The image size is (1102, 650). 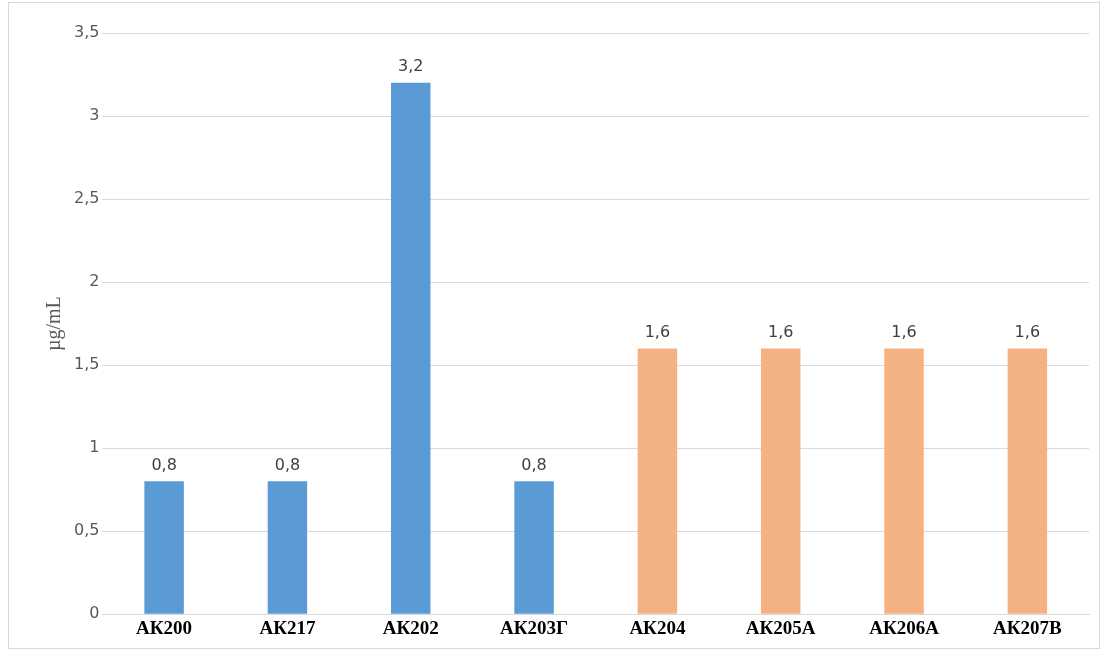 What do you see at coordinates (86, 198) in the screenshot?
I see `y-tick-label: 2,5` at bounding box center [86, 198].